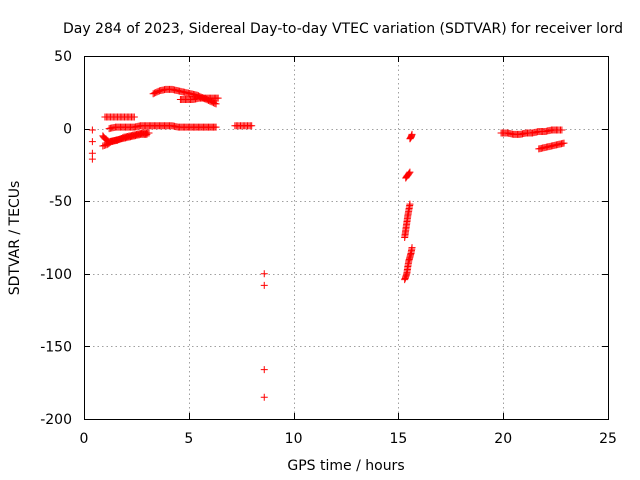  Describe the element at coordinates (84, 439) in the screenshot. I see `x-tick-label: 0` at that location.